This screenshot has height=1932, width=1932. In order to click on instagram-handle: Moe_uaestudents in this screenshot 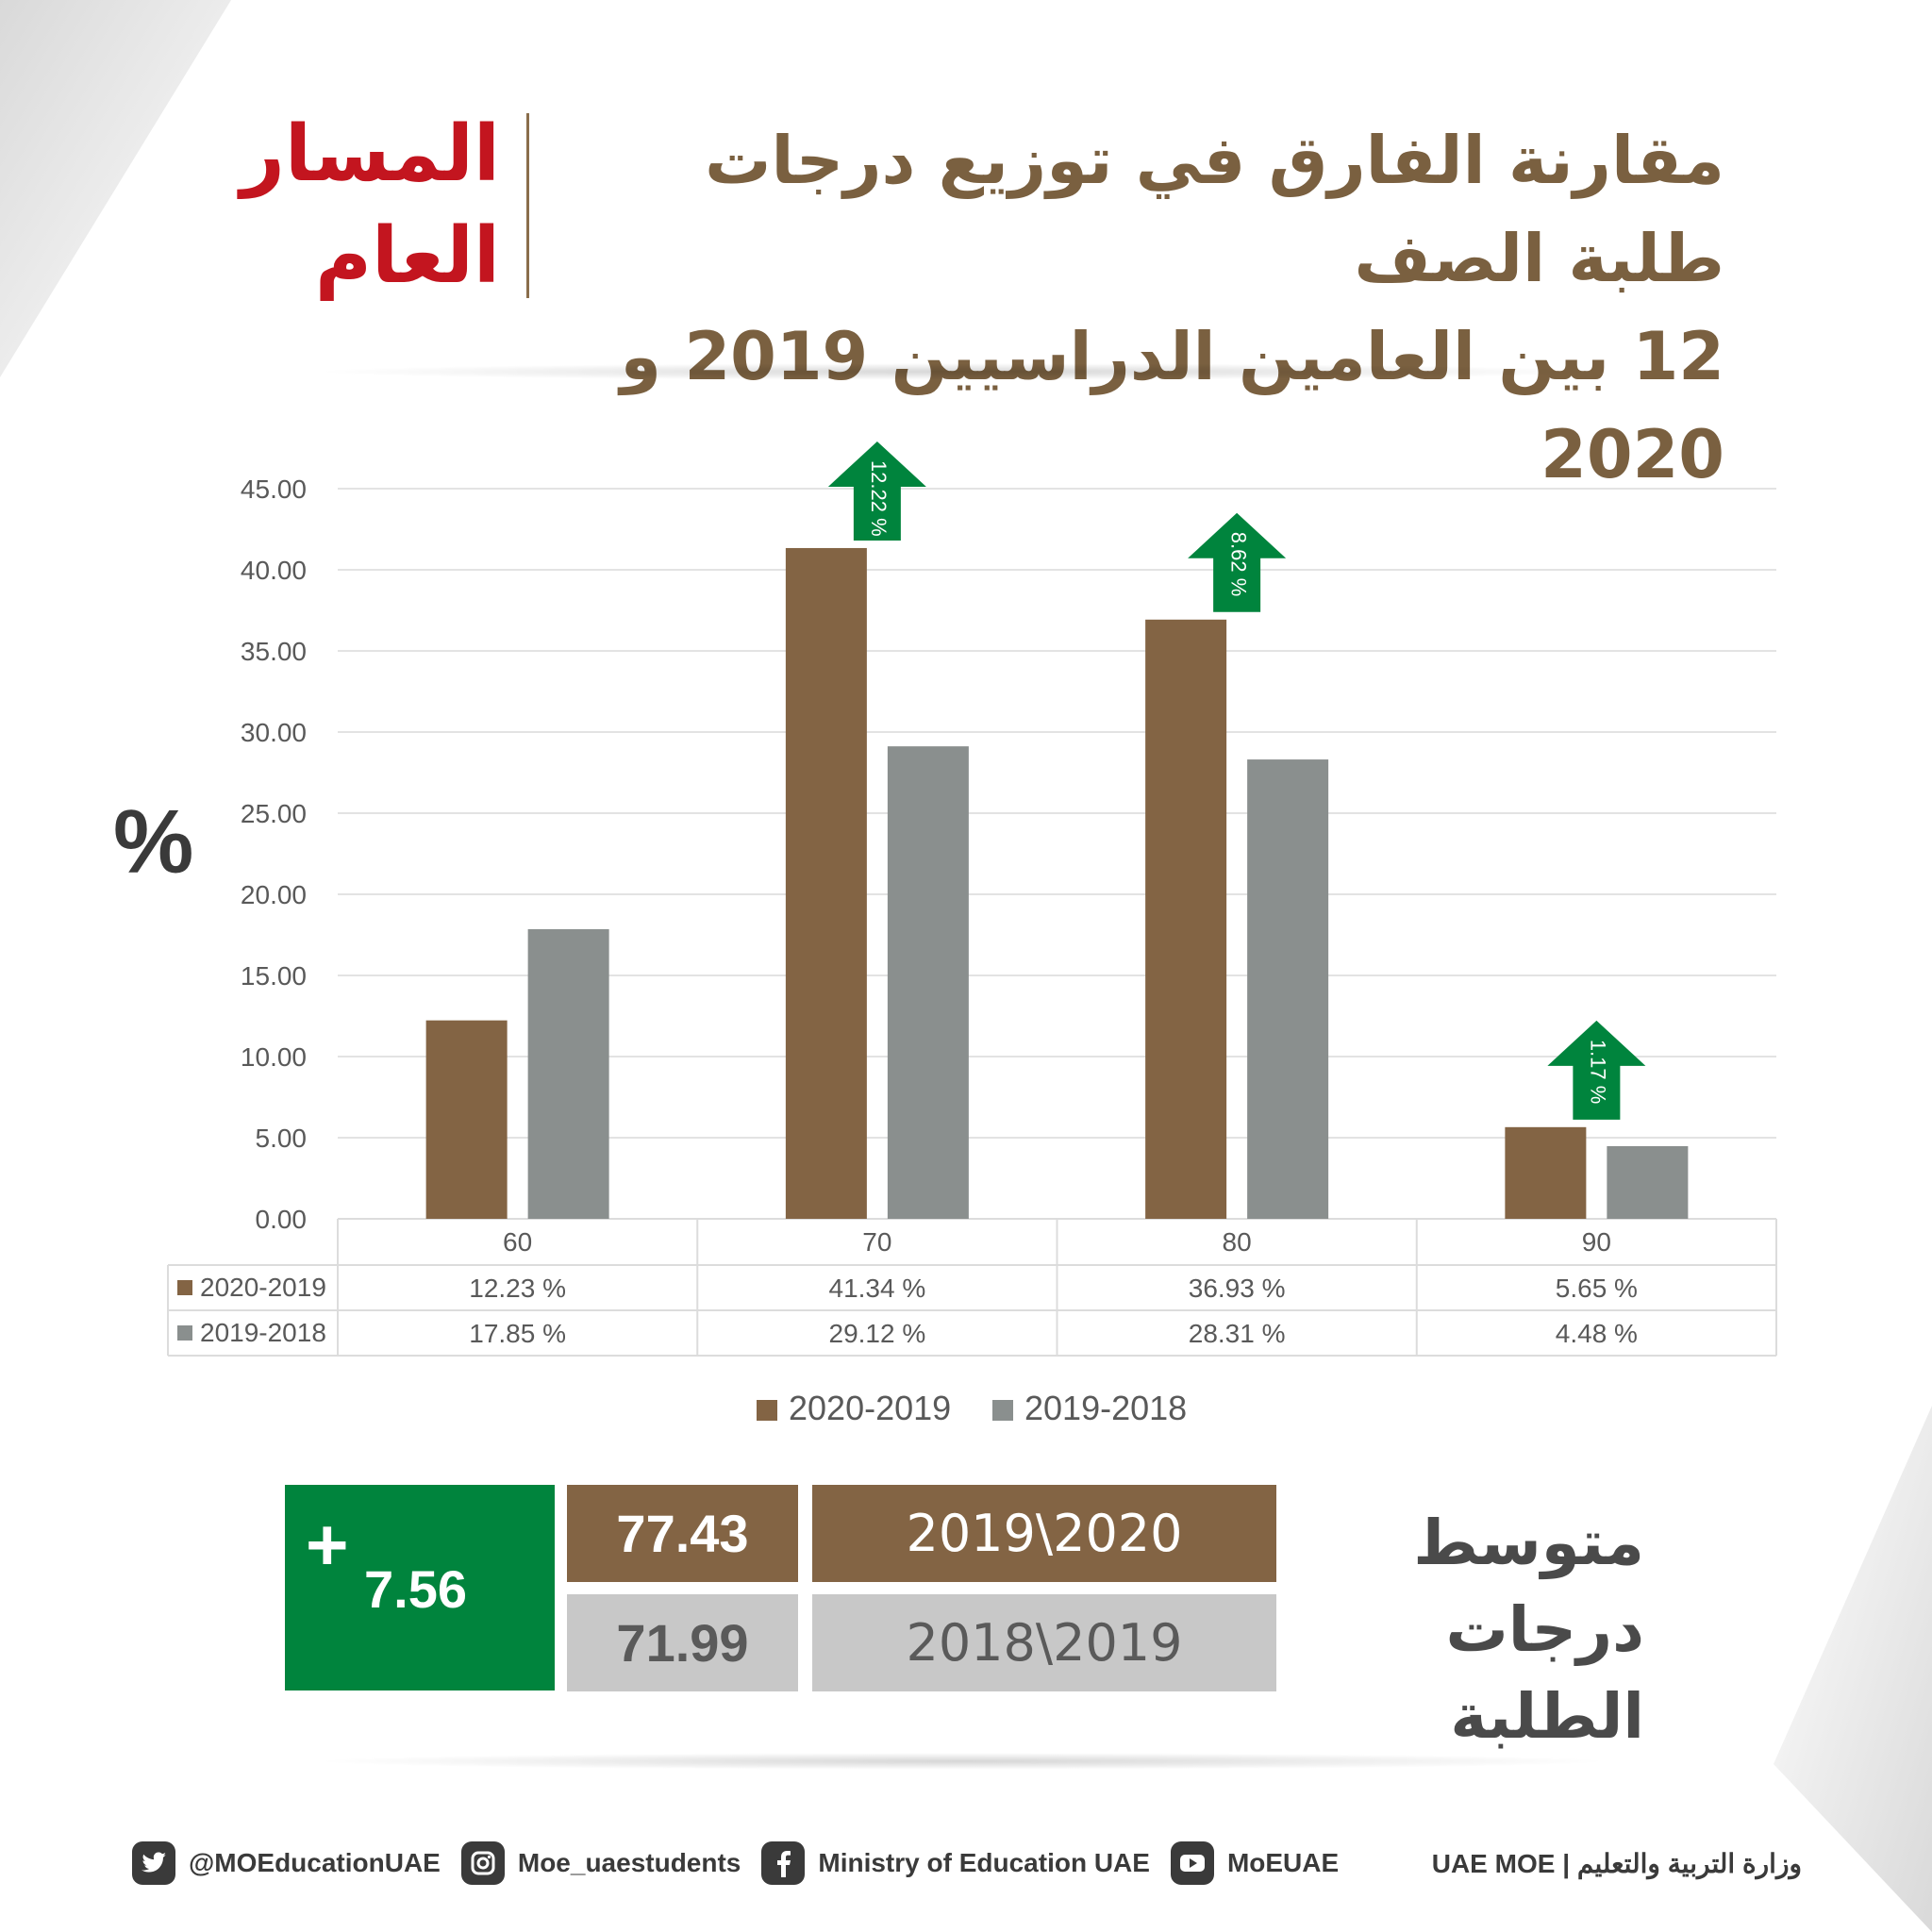, I will do `click(629, 1863)`.